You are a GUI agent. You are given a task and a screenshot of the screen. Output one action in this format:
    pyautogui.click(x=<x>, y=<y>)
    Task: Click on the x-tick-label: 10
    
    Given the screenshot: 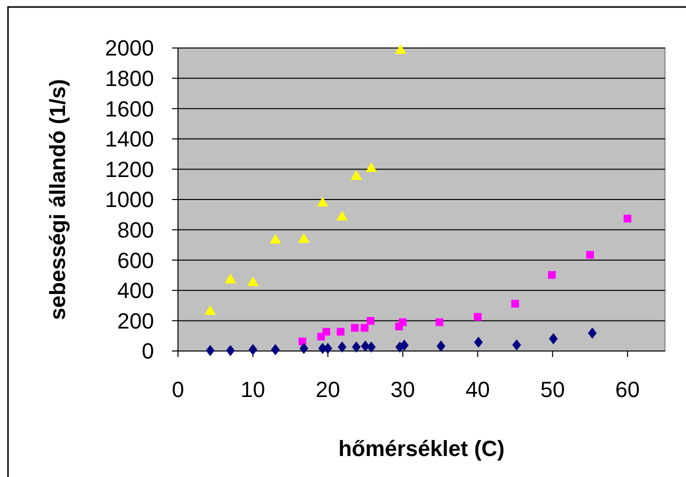 What is the action you would take?
    pyautogui.click(x=253, y=389)
    